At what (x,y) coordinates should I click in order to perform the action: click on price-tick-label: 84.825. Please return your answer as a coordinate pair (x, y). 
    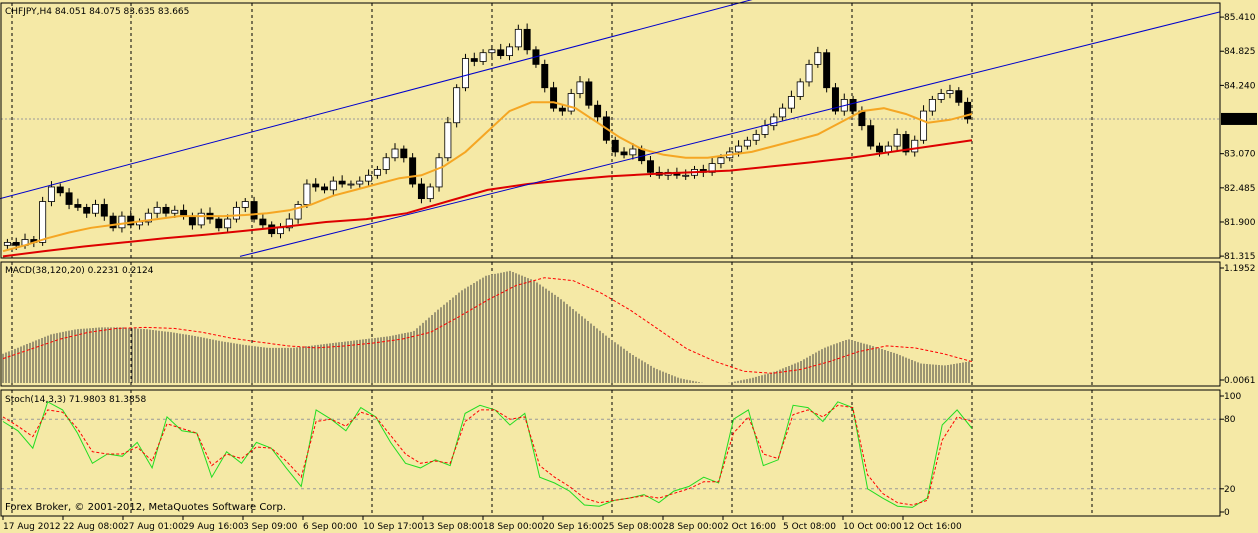
    Looking at the image, I should click on (1240, 52).